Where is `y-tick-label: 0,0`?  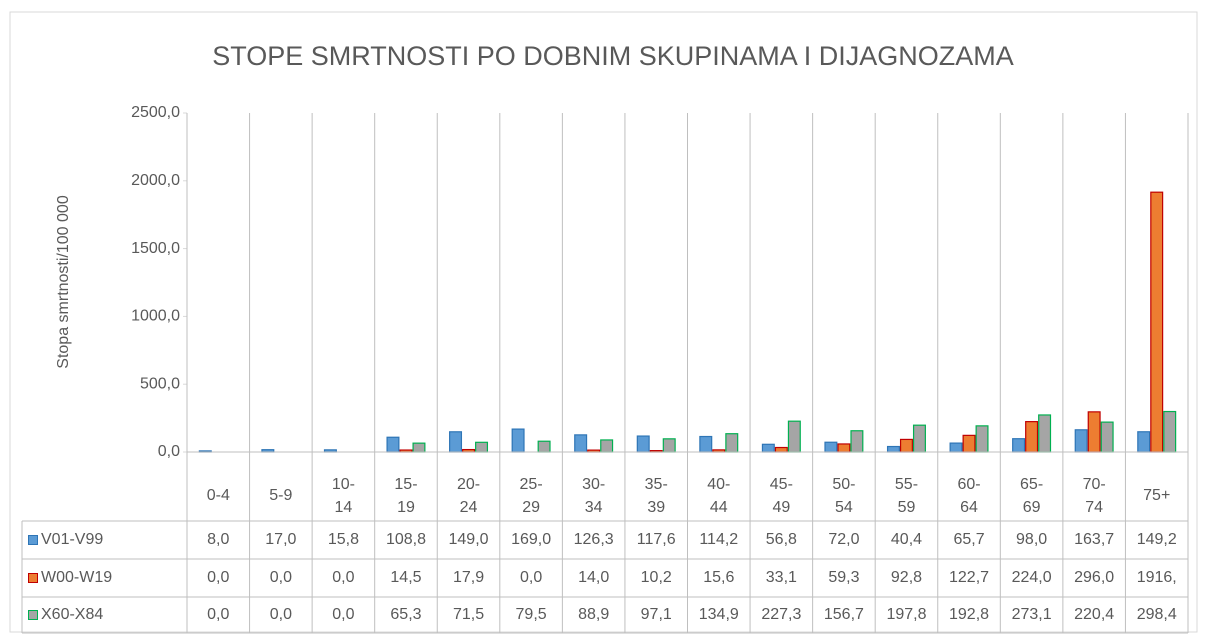 y-tick-label: 0,0 is located at coordinates (169, 451).